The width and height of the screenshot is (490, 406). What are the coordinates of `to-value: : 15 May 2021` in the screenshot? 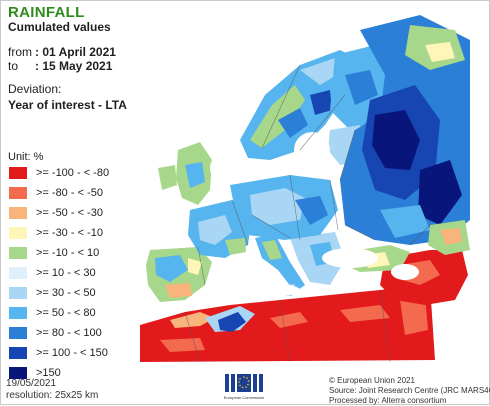 It's located at (74, 66).